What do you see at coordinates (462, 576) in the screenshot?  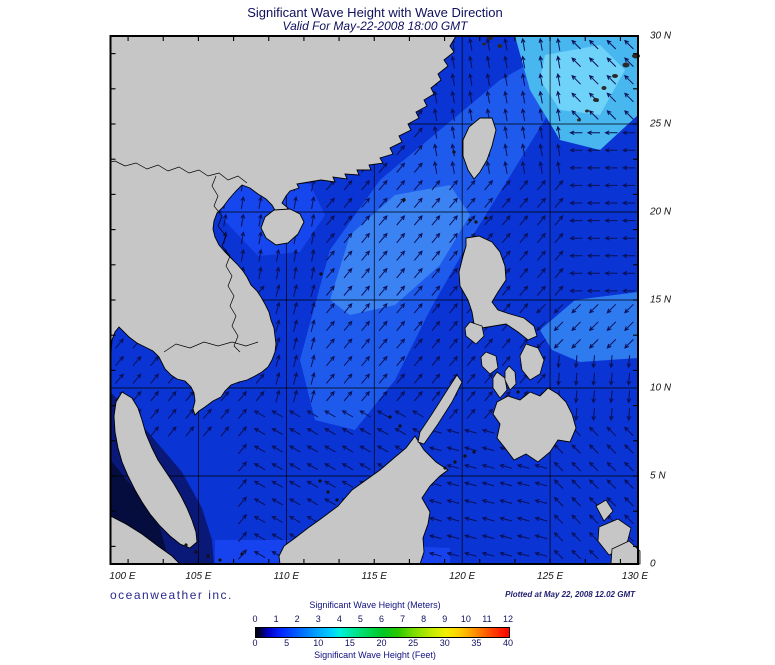 I see `lon-axis-label: 120 E` at bounding box center [462, 576].